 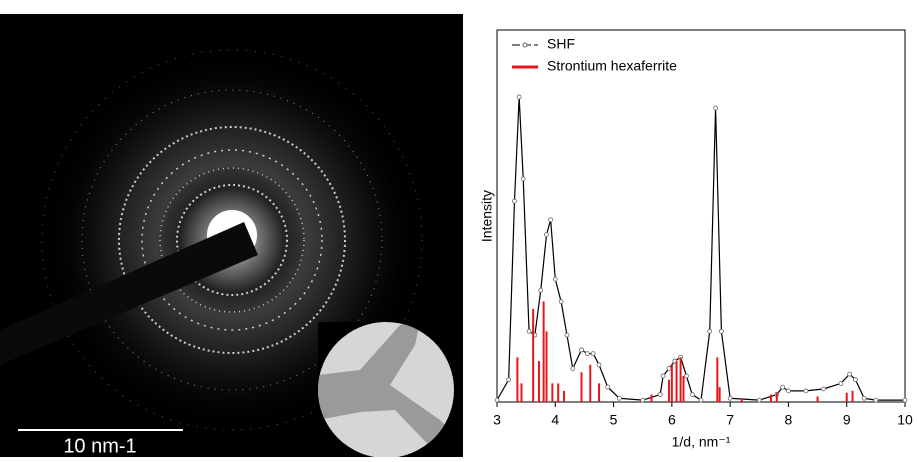 What do you see at coordinates (905, 420) in the screenshot?
I see `x-tick-label: 10` at bounding box center [905, 420].